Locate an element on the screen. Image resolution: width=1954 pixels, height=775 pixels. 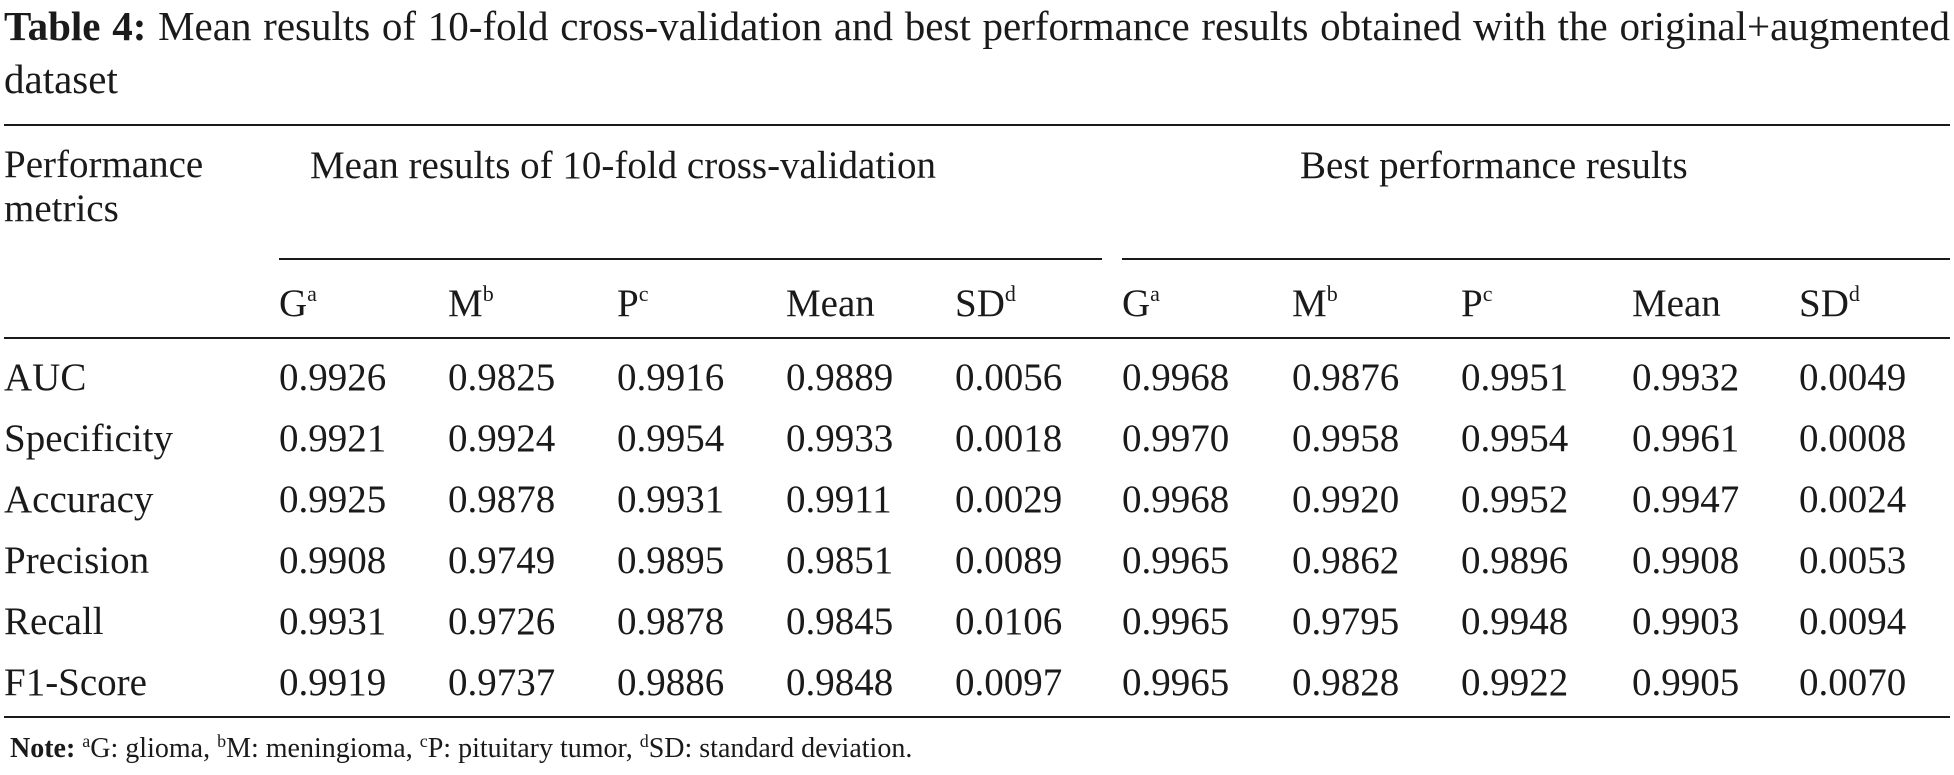
table-cell: 0.9903 is located at coordinates (1686, 621).